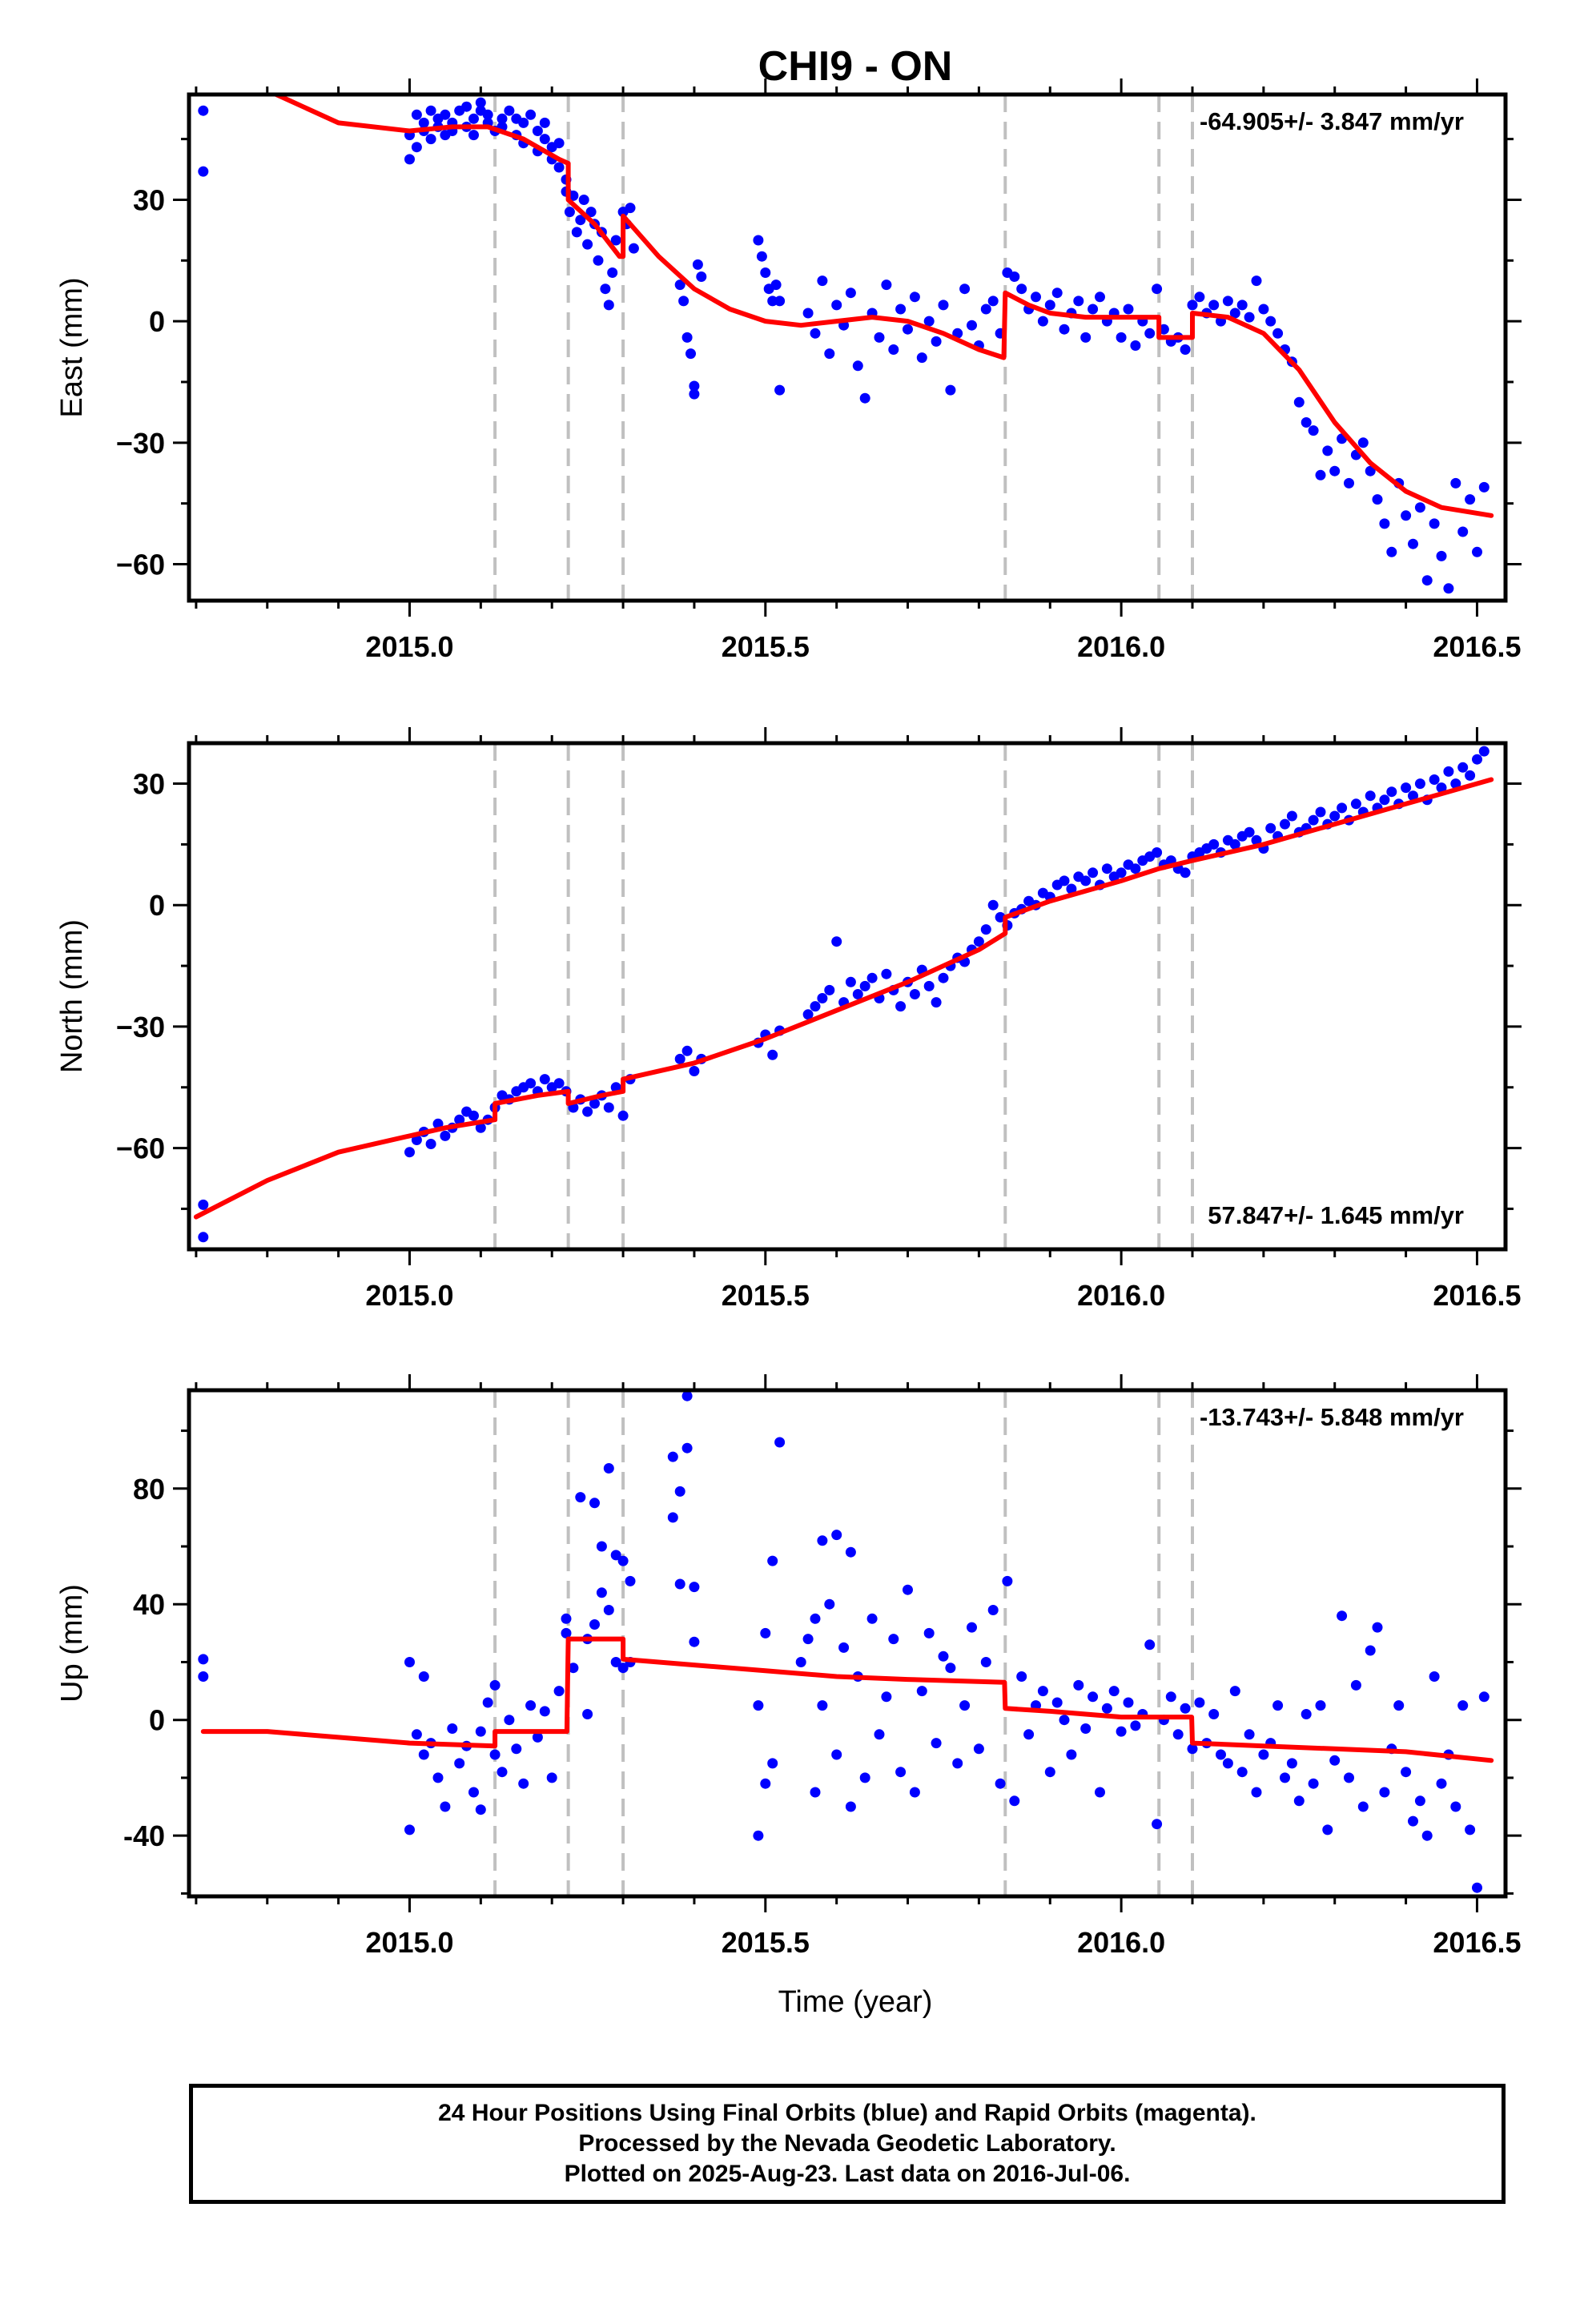 The width and height of the screenshot is (1584, 2324). Describe the element at coordinates (140, 443) in the screenshot. I see `y-tick-label: −30` at that location.